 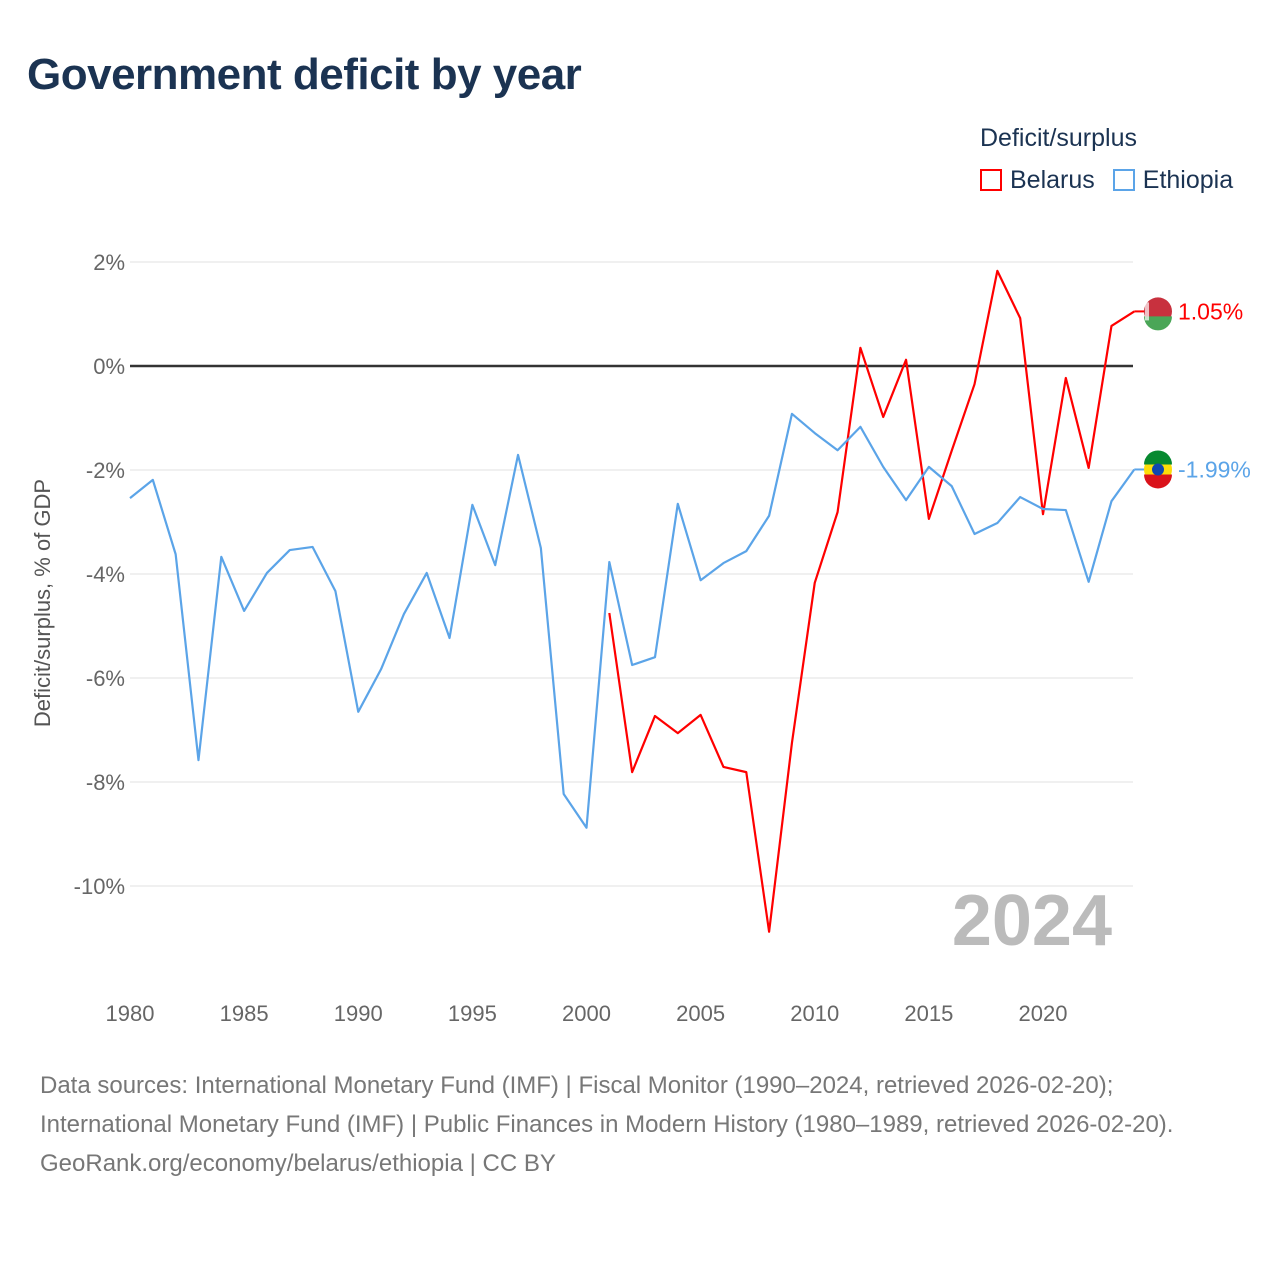 I want to click on y-tick-label: -4%, so click(x=105, y=574).